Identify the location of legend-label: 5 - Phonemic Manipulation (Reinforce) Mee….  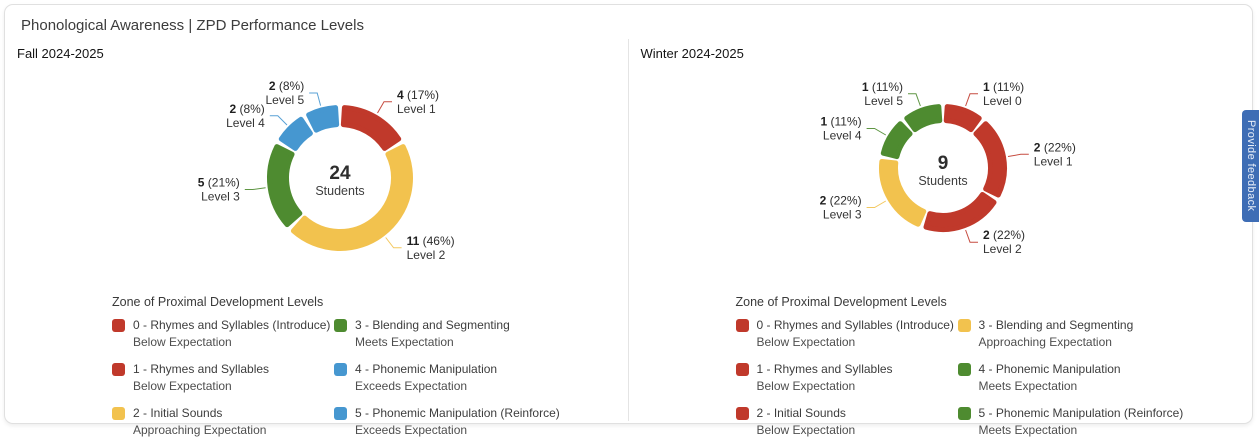
(1081, 421).